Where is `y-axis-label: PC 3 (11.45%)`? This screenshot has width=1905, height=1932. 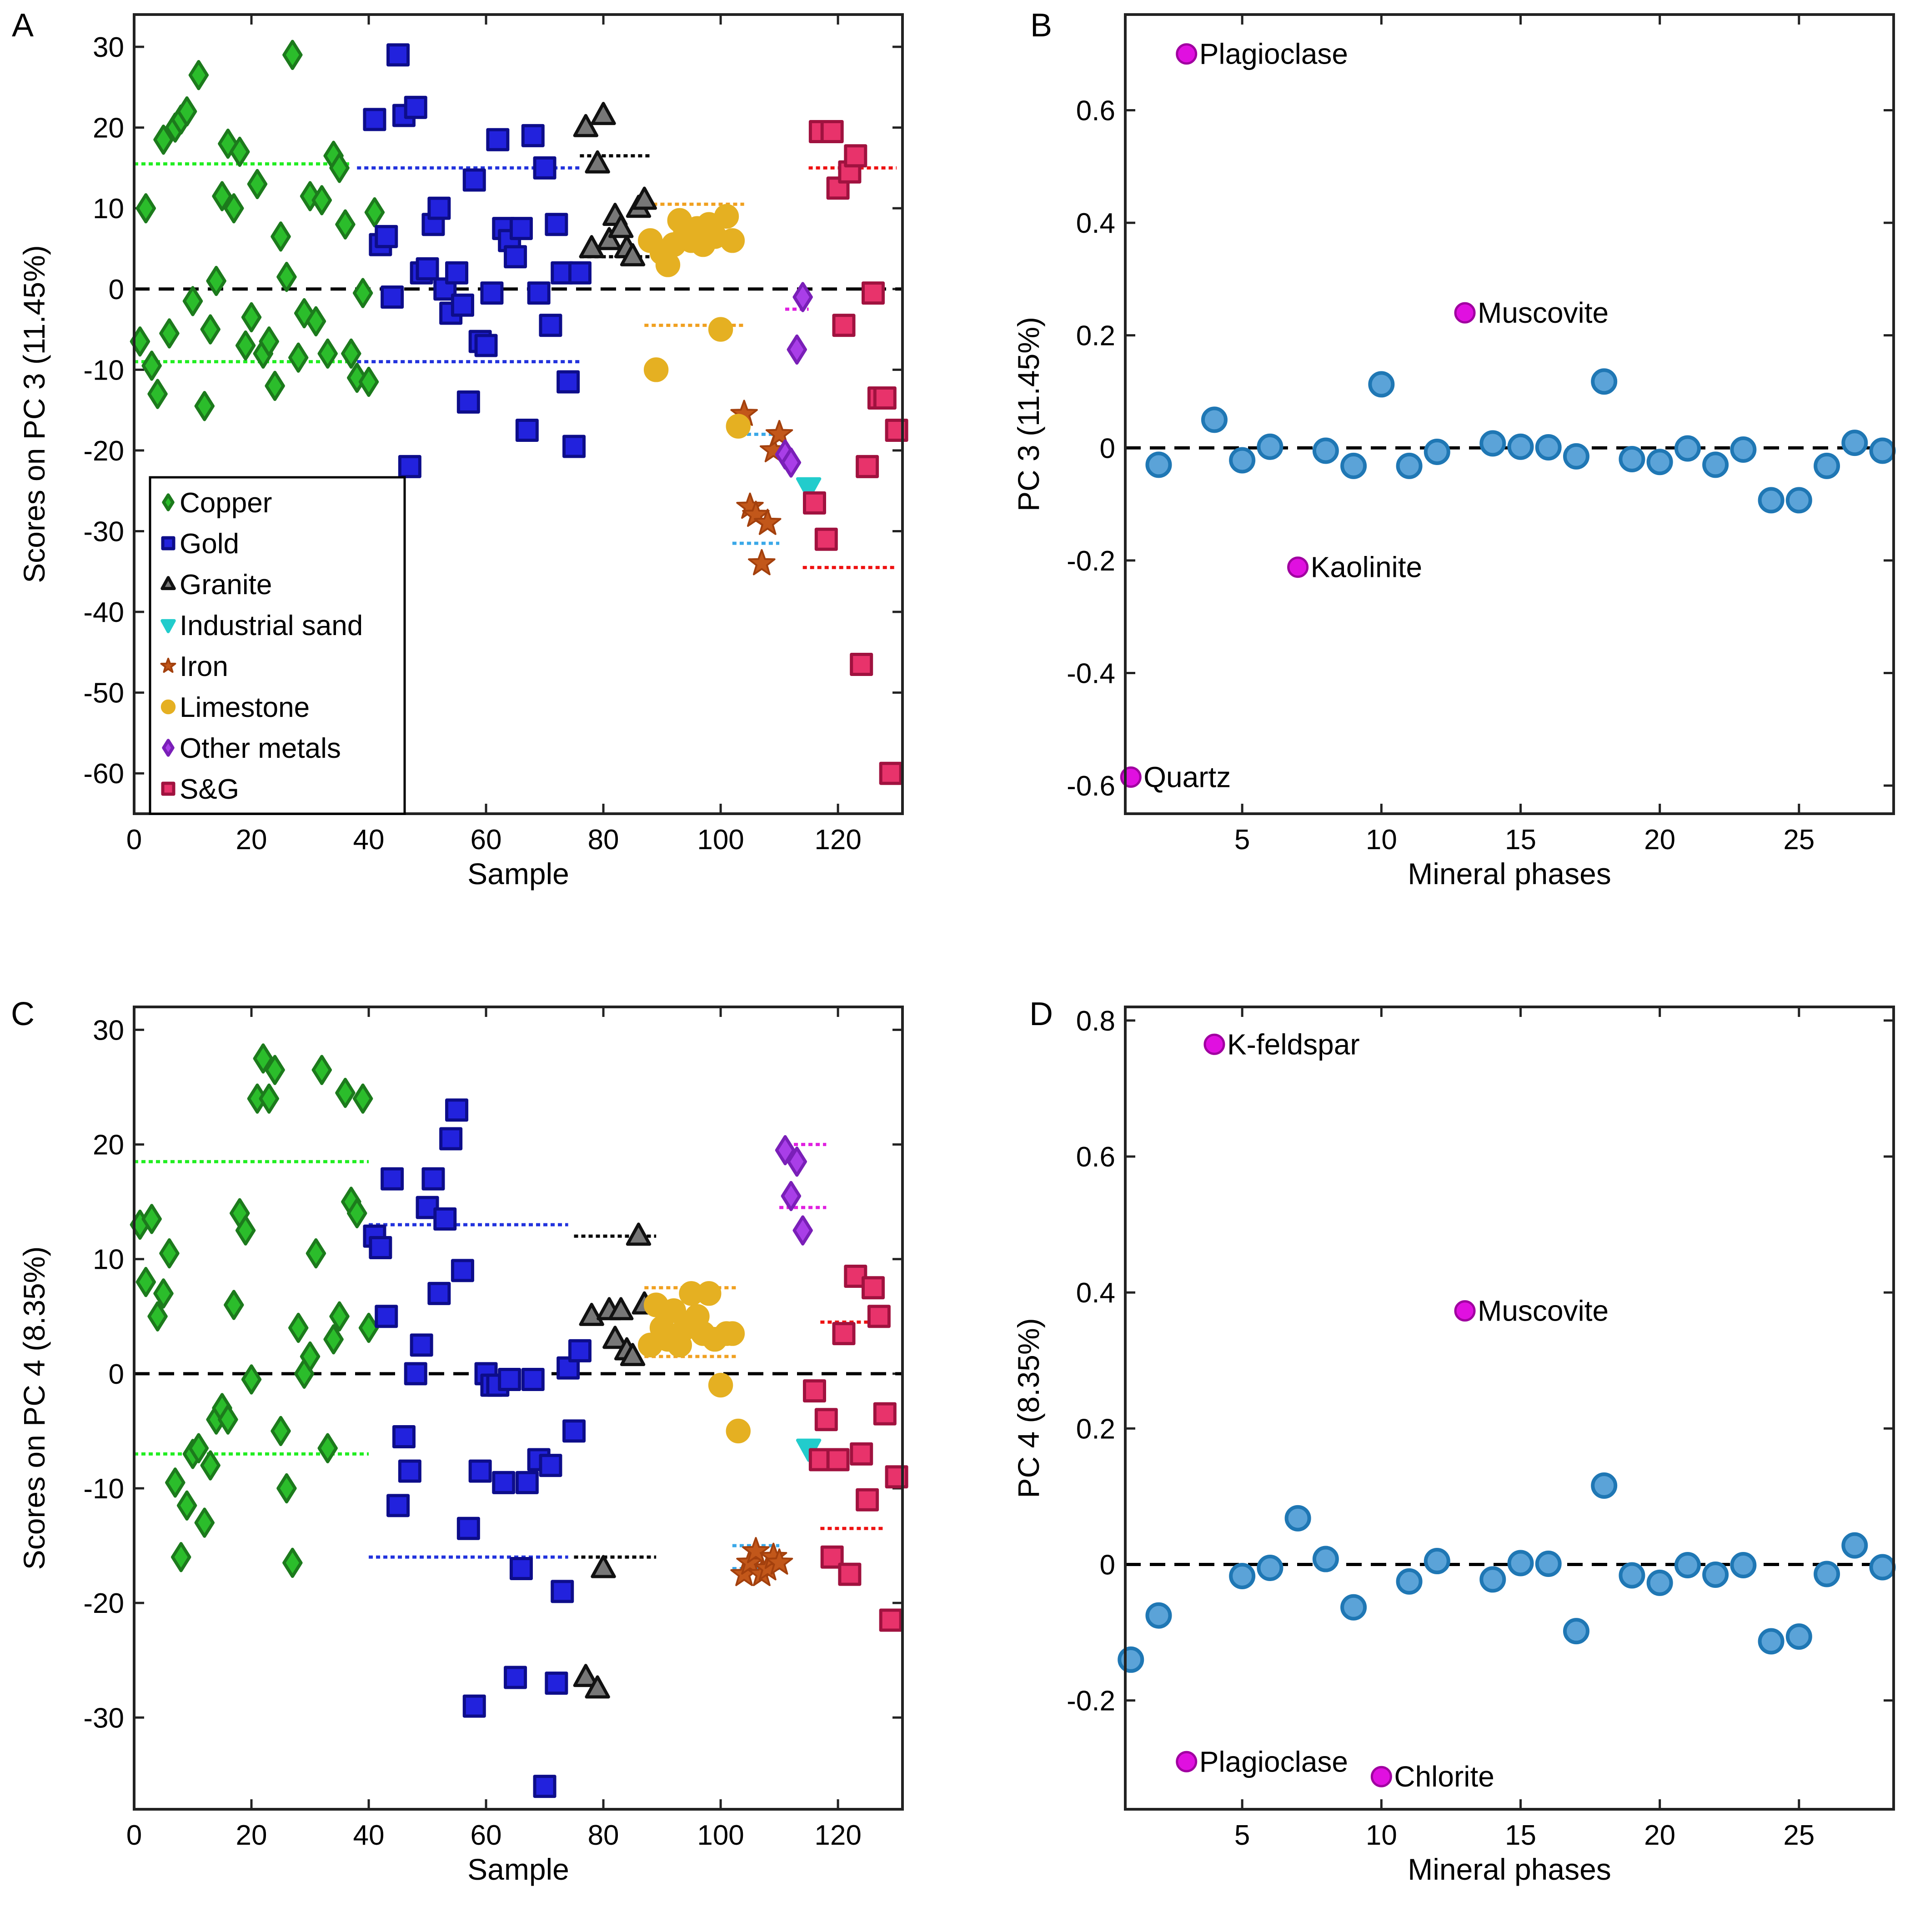
y-axis-label: PC 3 (11.45%) is located at coordinates (1028, 414).